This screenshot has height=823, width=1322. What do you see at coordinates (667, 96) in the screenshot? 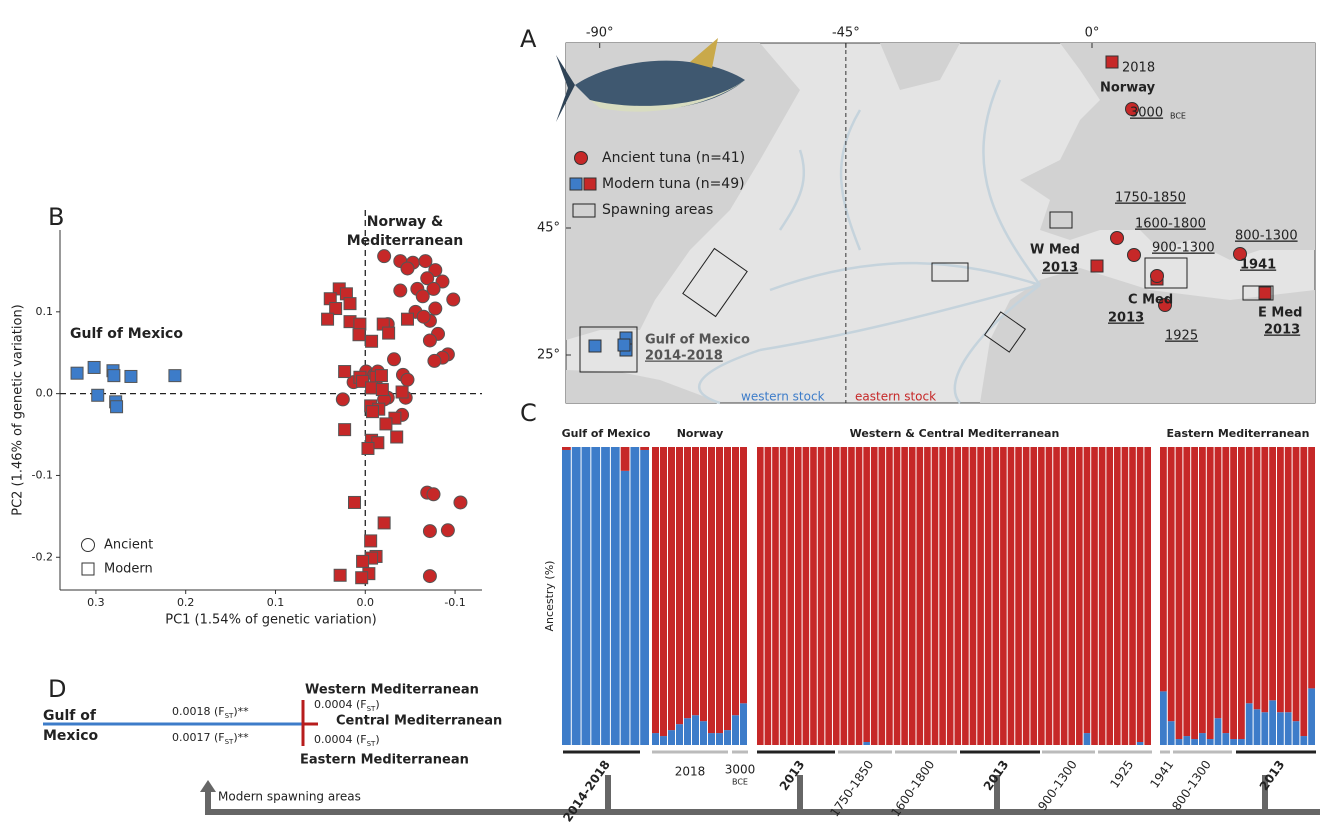
I see `tuna-belly` at bounding box center [667, 96].